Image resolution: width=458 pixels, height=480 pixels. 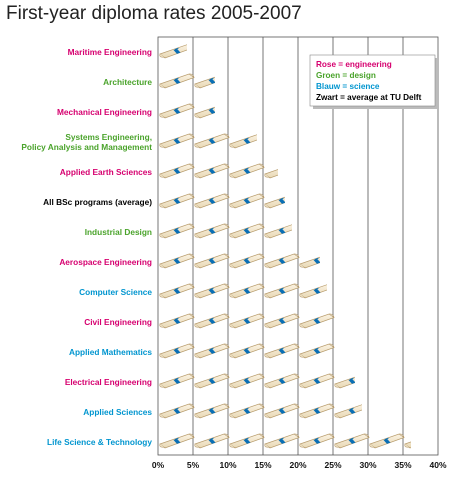 I want to click on category-label: All BSc programs (average), so click(x=97, y=202).